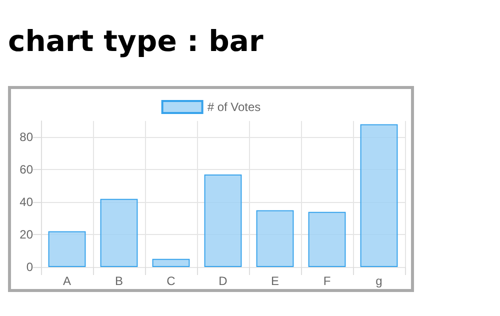 The image size is (500, 316). Describe the element at coordinates (27, 169) in the screenshot. I see `y-tick-label: 60` at that location.